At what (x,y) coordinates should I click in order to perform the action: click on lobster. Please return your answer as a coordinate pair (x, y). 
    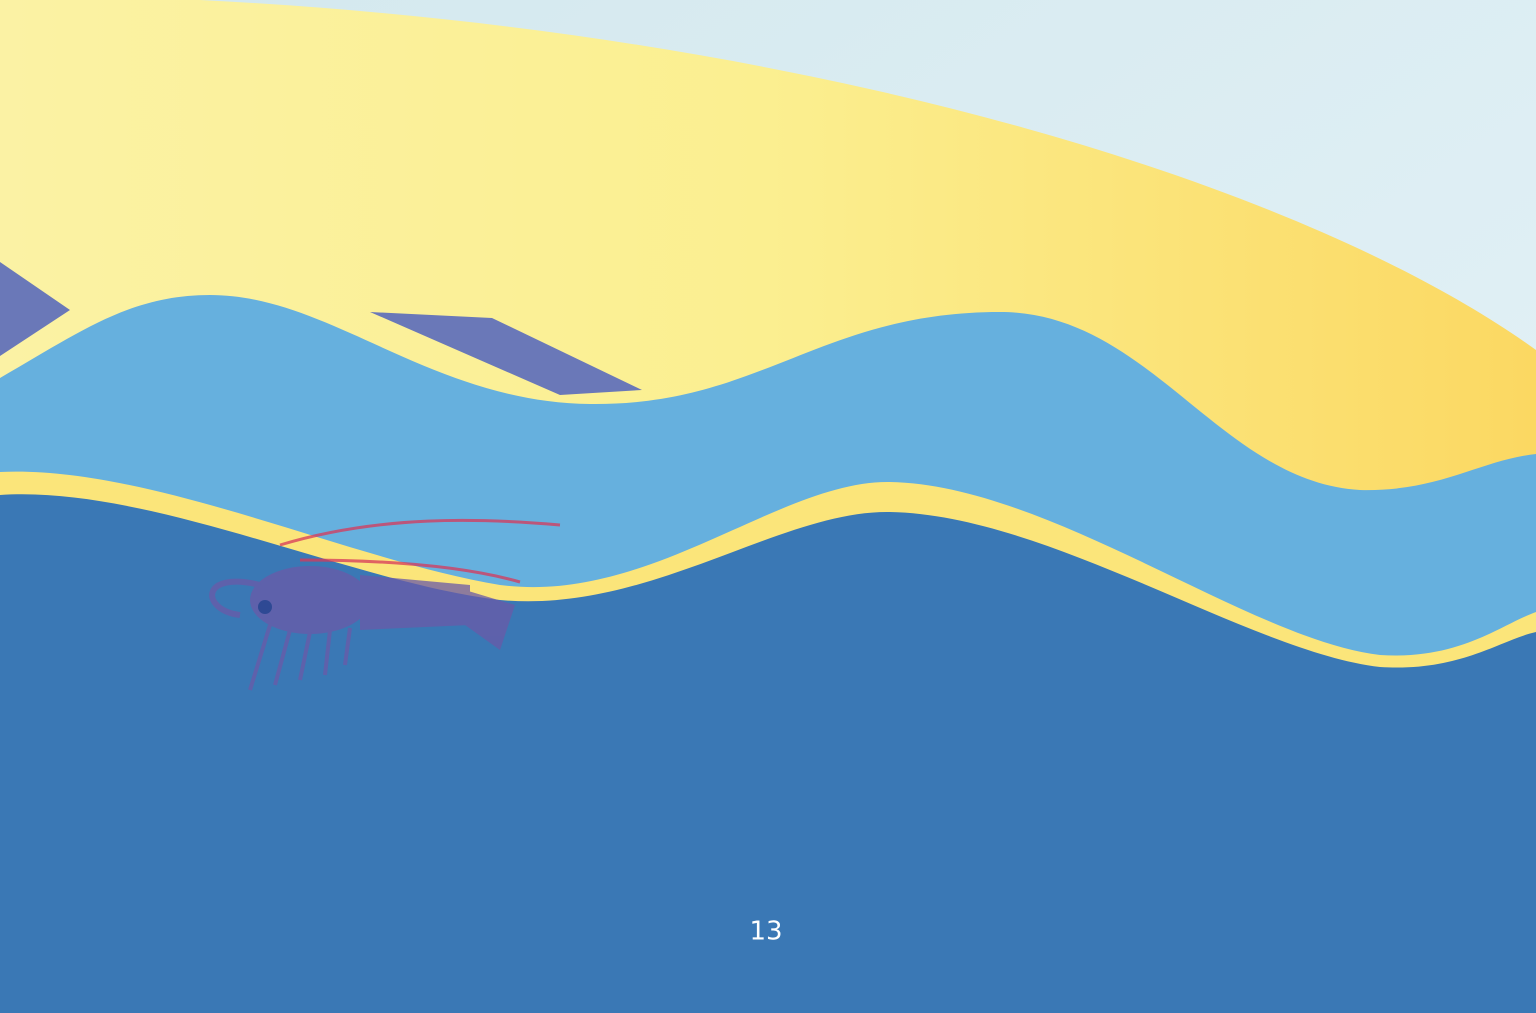
    Looking at the image, I should click on (385, 604).